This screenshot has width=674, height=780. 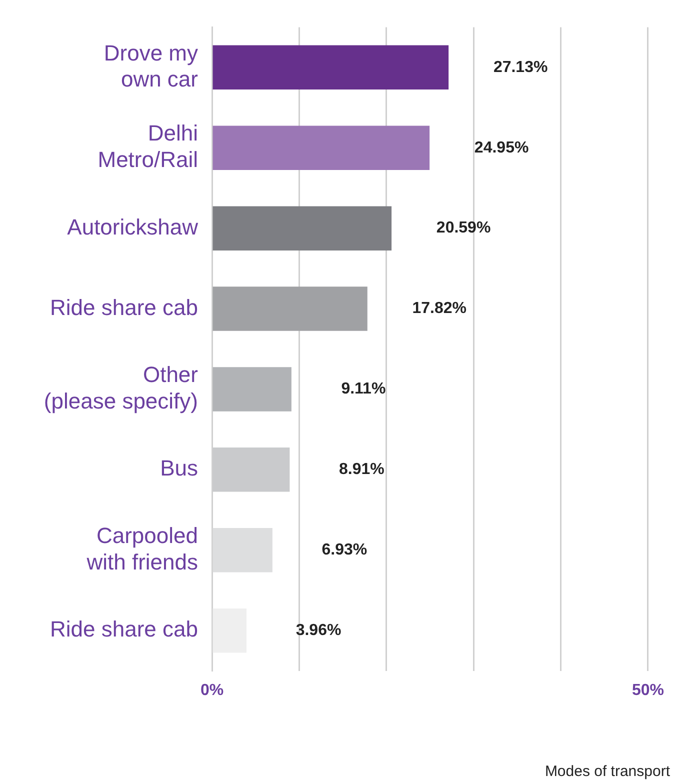 What do you see at coordinates (439, 309) in the screenshot?
I see `data-label: 17.82%` at bounding box center [439, 309].